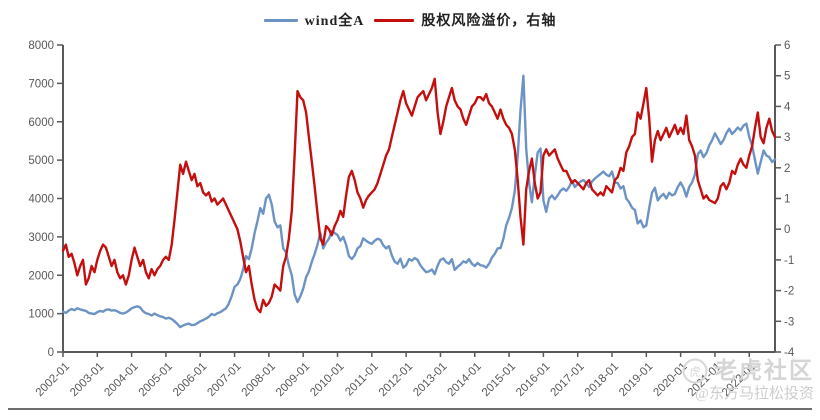 The image size is (820, 420). What do you see at coordinates (787, 46) in the screenshot?
I see `y-right-tick-label: 6` at bounding box center [787, 46].